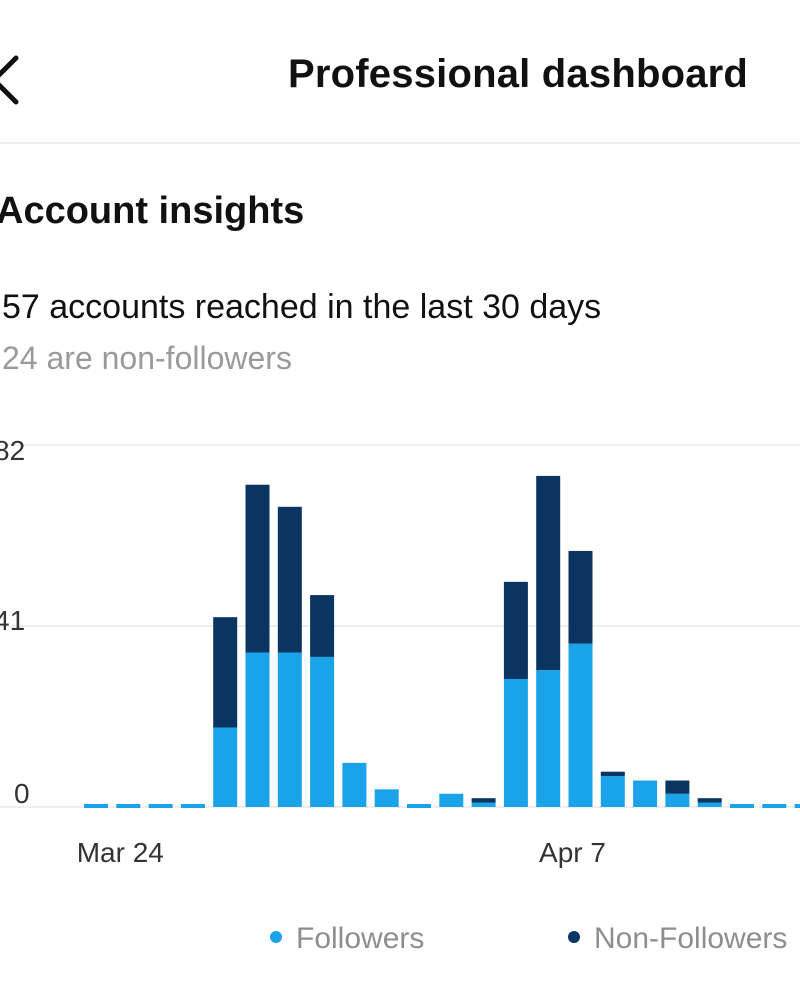  Describe the element at coordinates (360, 938) in the screenshot. I see `legend-label: Followers` at that location.